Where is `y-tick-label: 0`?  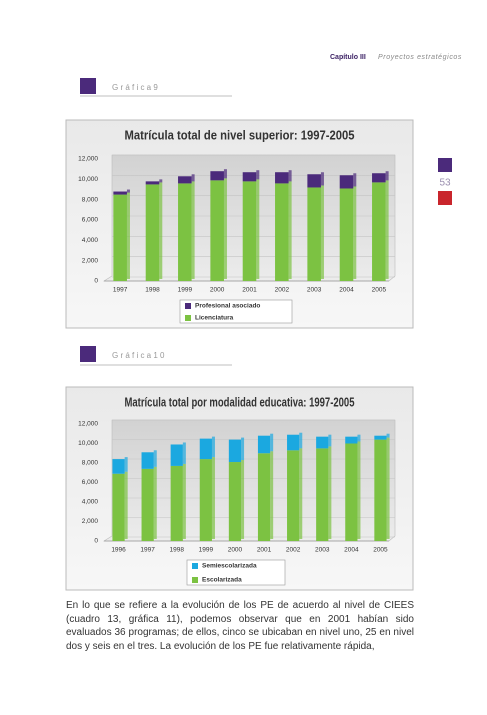 y-tick-label: 0 is located at coordinates (96, 541).